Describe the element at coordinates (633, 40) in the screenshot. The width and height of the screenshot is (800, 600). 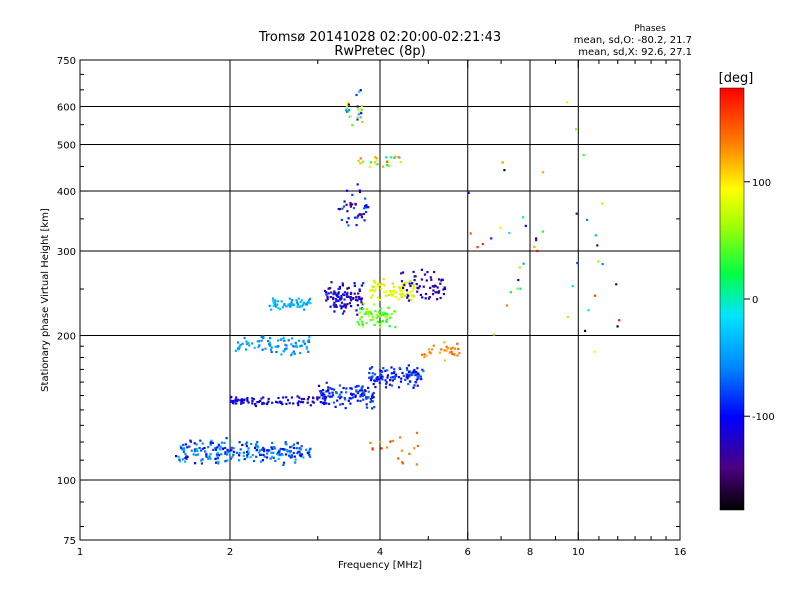
I see `stats-line-o: mean, sd,O: -80.2, 21.7` at that location.